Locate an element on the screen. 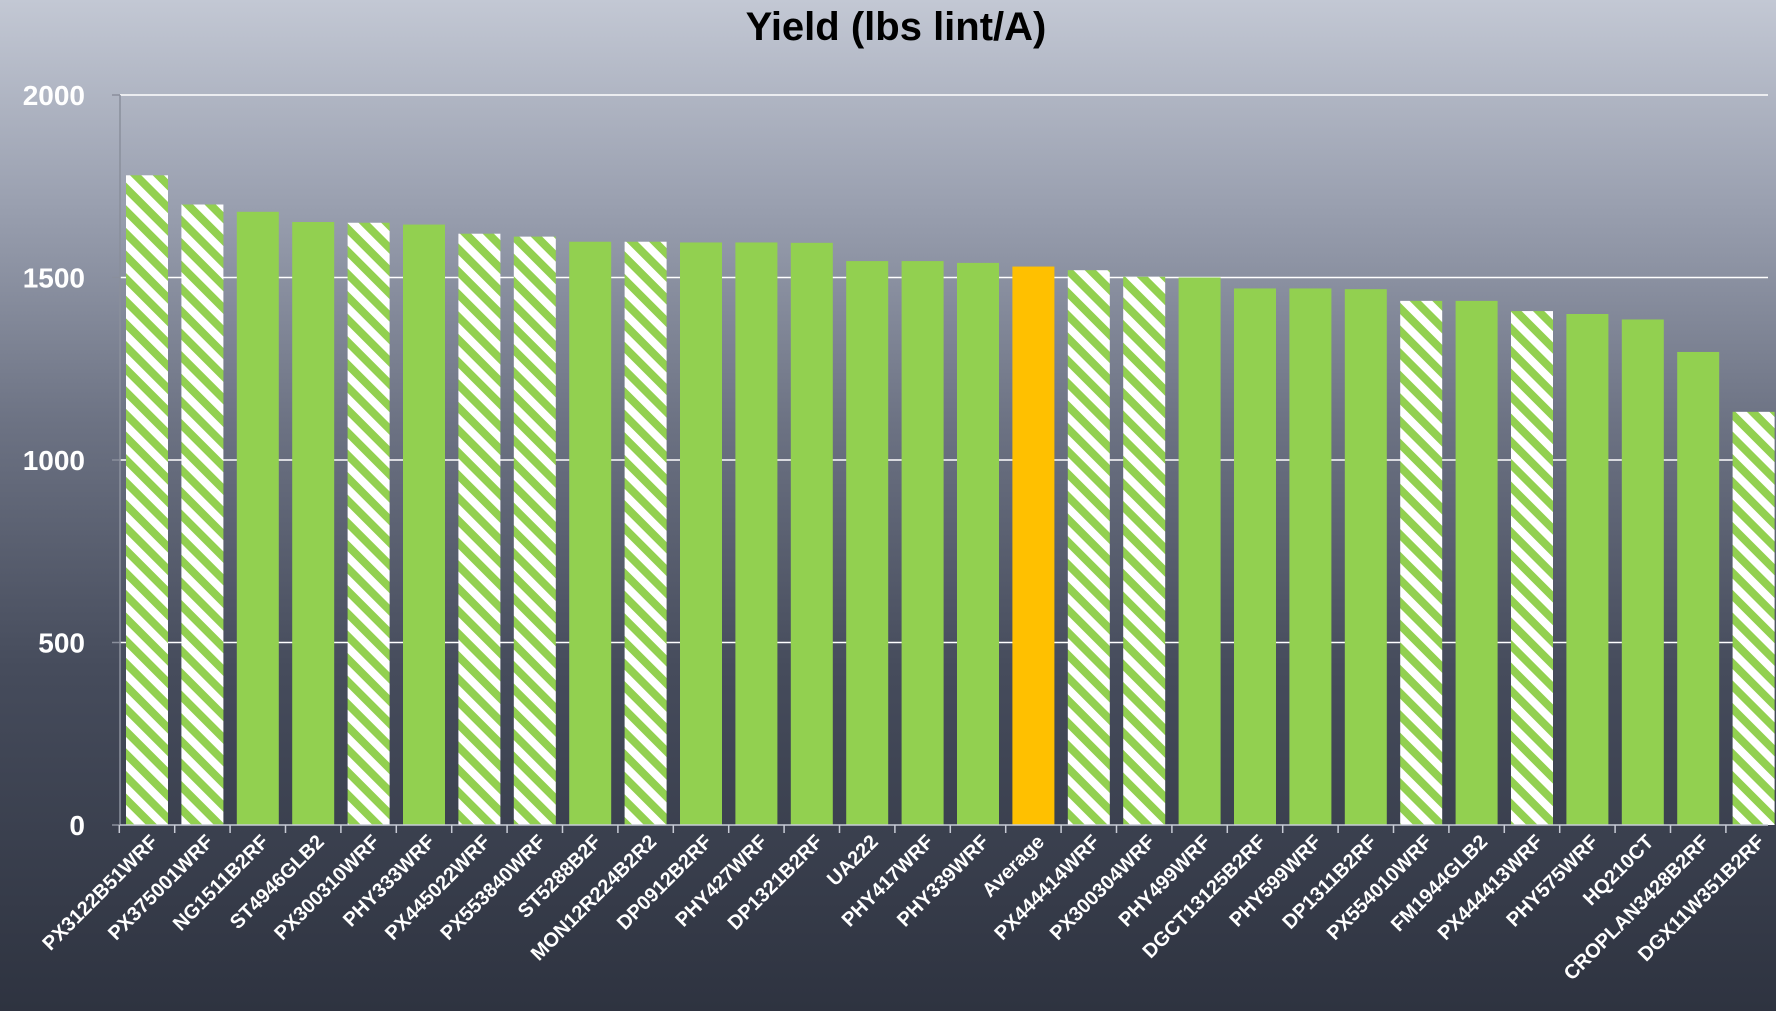  x-tick-label: DP0912B2RF is located at coordinates (665, 883).